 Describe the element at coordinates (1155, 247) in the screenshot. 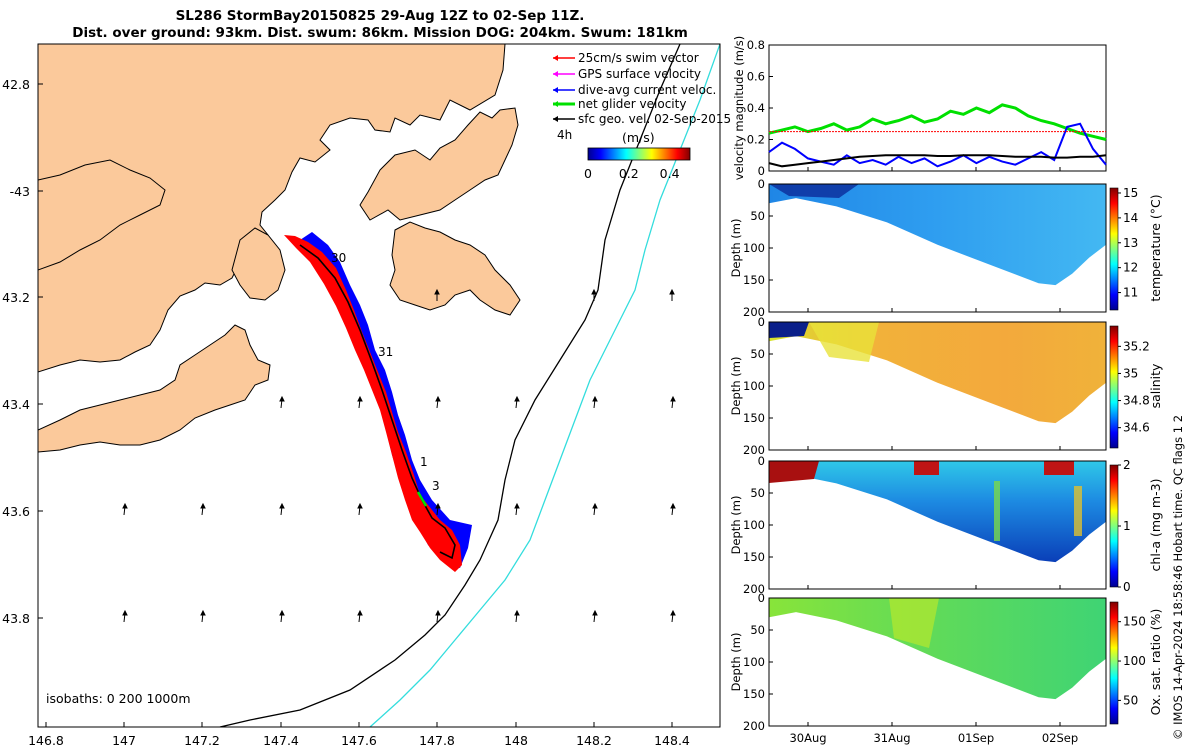

I see `colorbar-label: temperature (°C)` at that location.